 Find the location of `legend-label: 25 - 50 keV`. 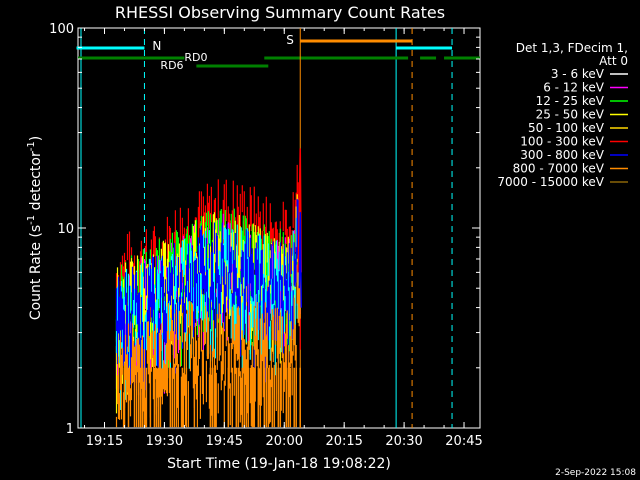

legend-label: 25 - 50 keV is located at coordinates (570, 115).